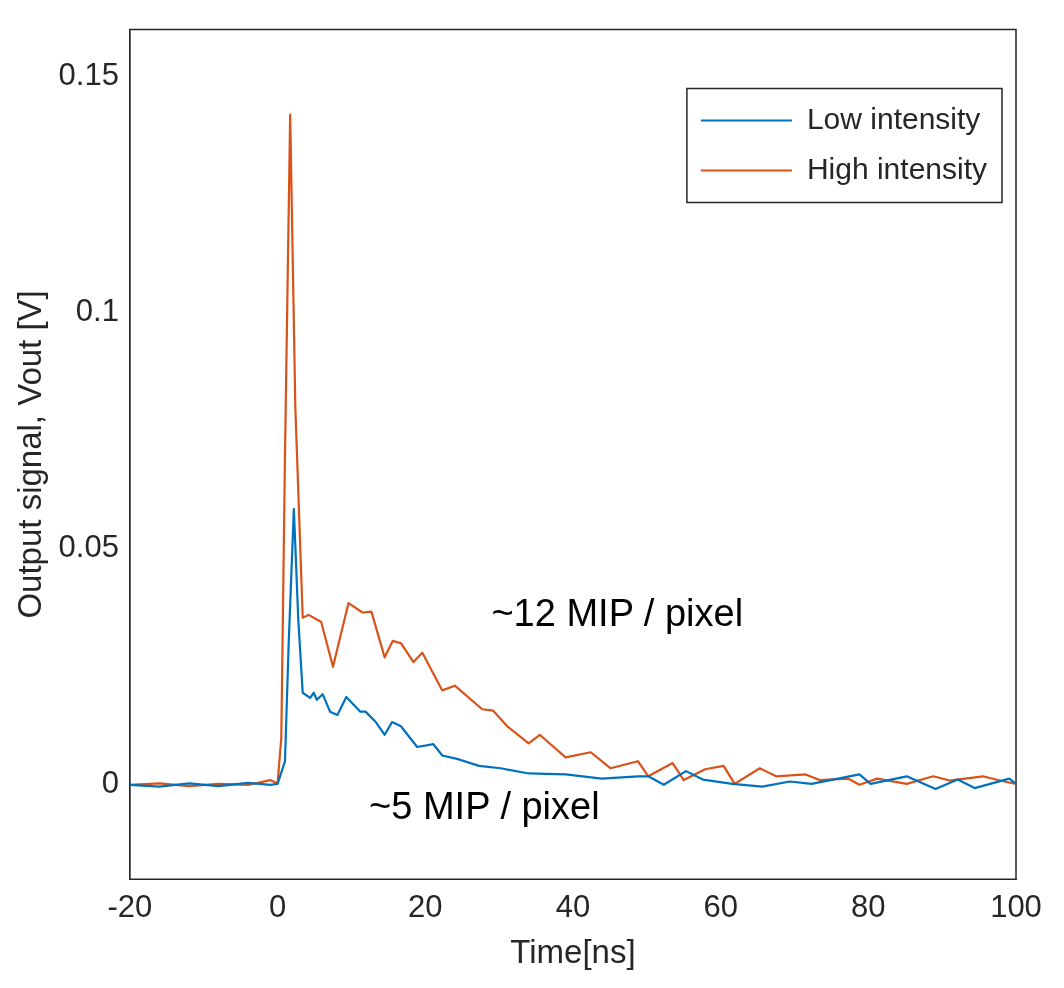 The image size is (1064, 988). Describe the element at coordinates (425, 907) in the screenshot. I see `x-tick-label: 20` at that location.